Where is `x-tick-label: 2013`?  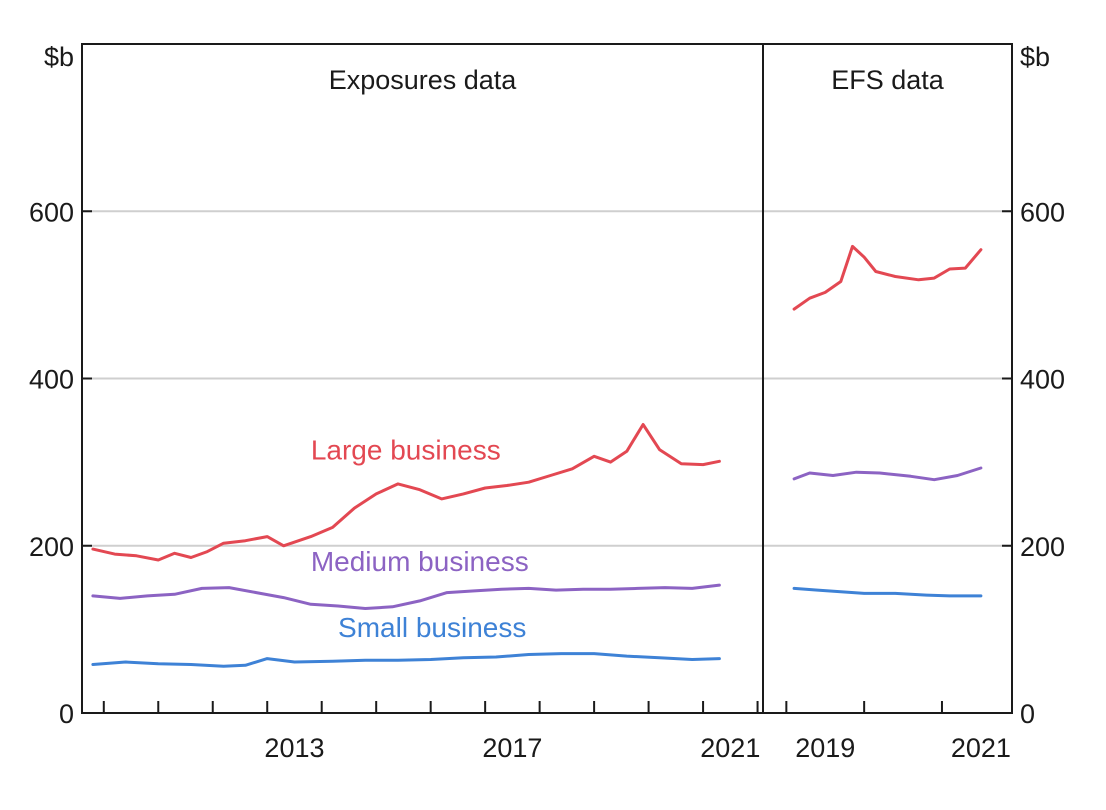 x-tick-label: 2013 is located at coordinates (294, 748).